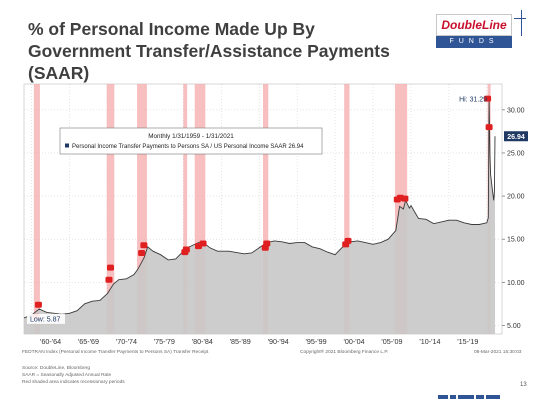 The image size is (554, 410). I want to click on ytick-label-2: 15.00, so click(516, 240).